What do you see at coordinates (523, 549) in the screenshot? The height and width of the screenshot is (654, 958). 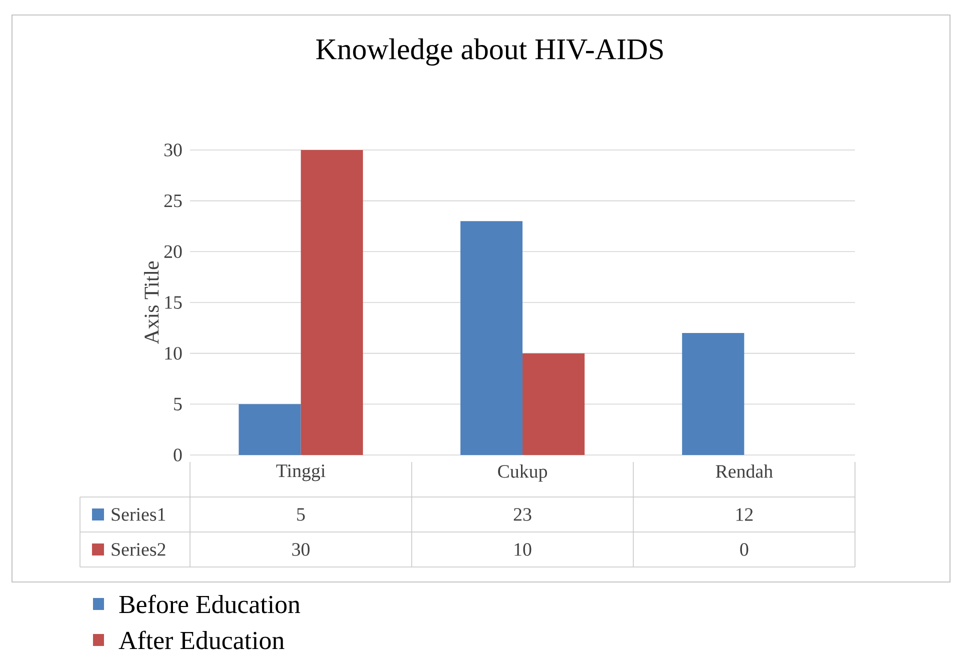 I see `data-label: 10` at bounding box center [523, 549].